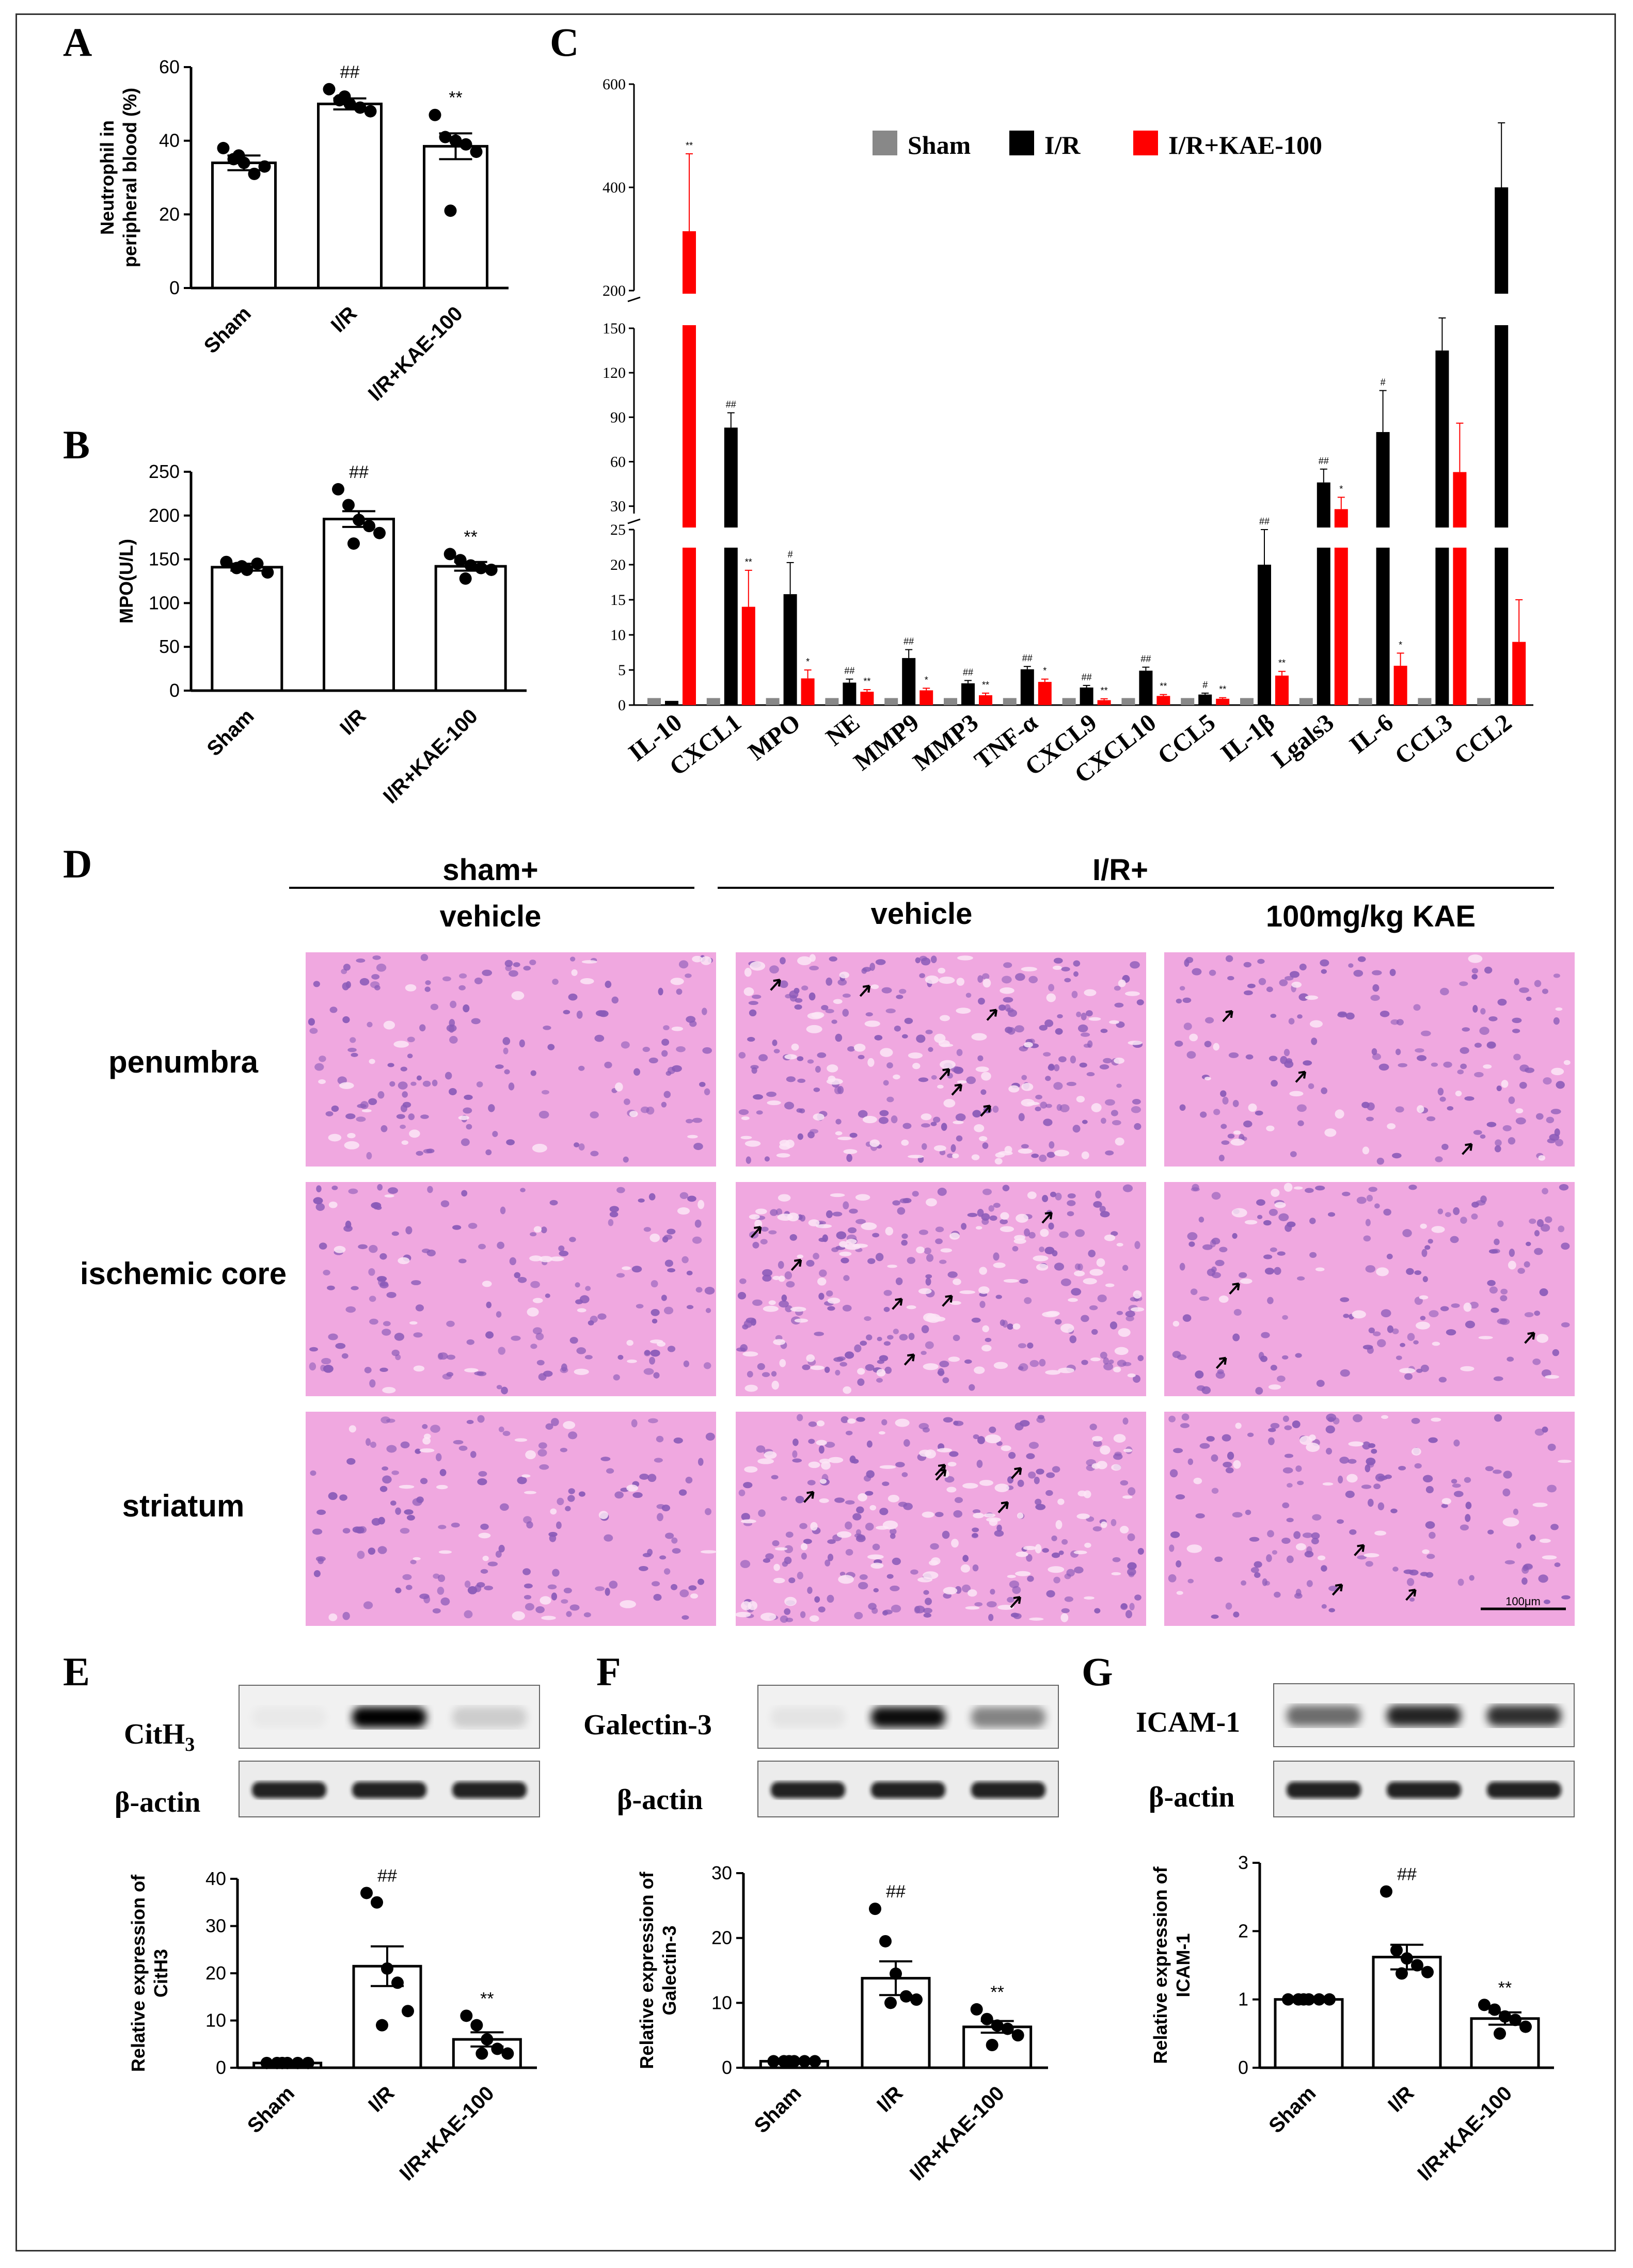 This screenshot has height=2268, width=1633. What do you see at coordinates (512, 1519) in the screenshot?
I see `micrograph-striatum-col1` at bounding box center [512, 1519].